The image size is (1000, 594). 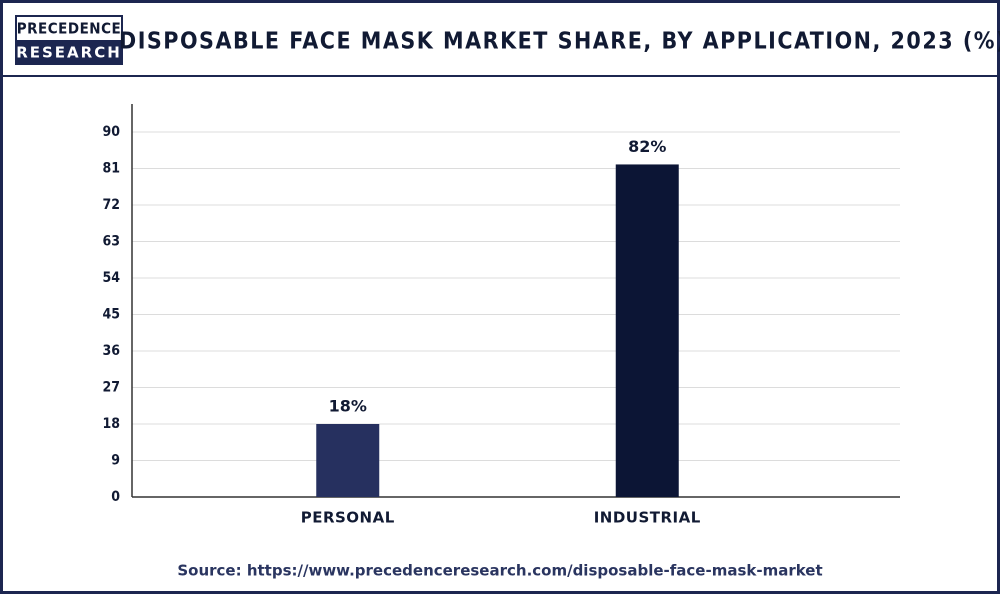 What do you see at coordinates (111, 242) in the screenshot?
I see `y-tick-label: 63` at bounding box center [111, 242].